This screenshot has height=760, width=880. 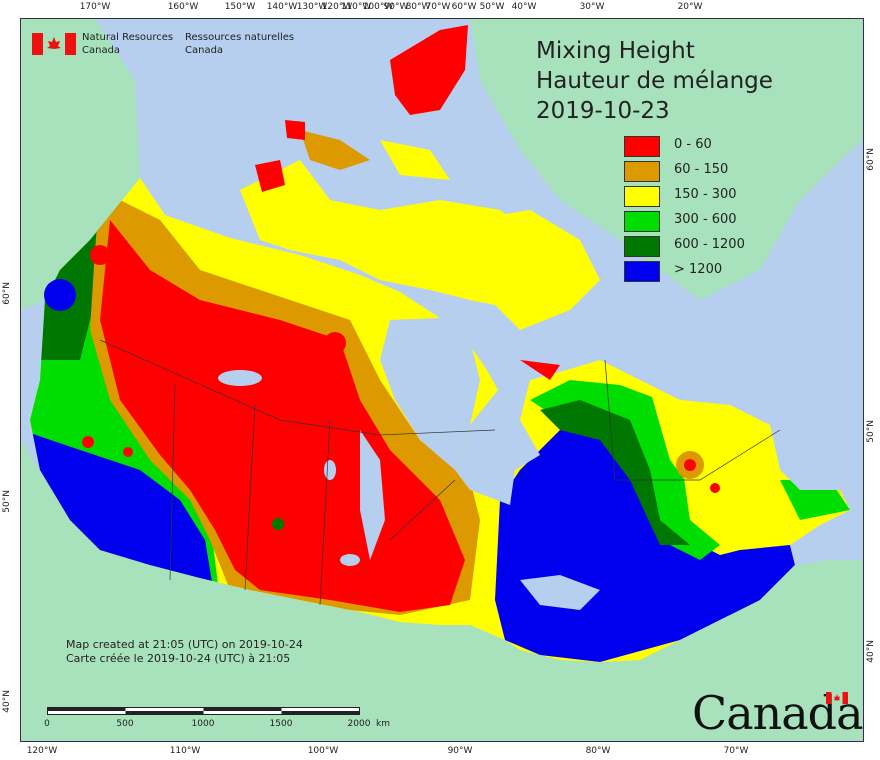 What do you see at coordinates (203, 711) in the screenshot?
I see `scale-bar-graphic` at bounding box center [203, 711].